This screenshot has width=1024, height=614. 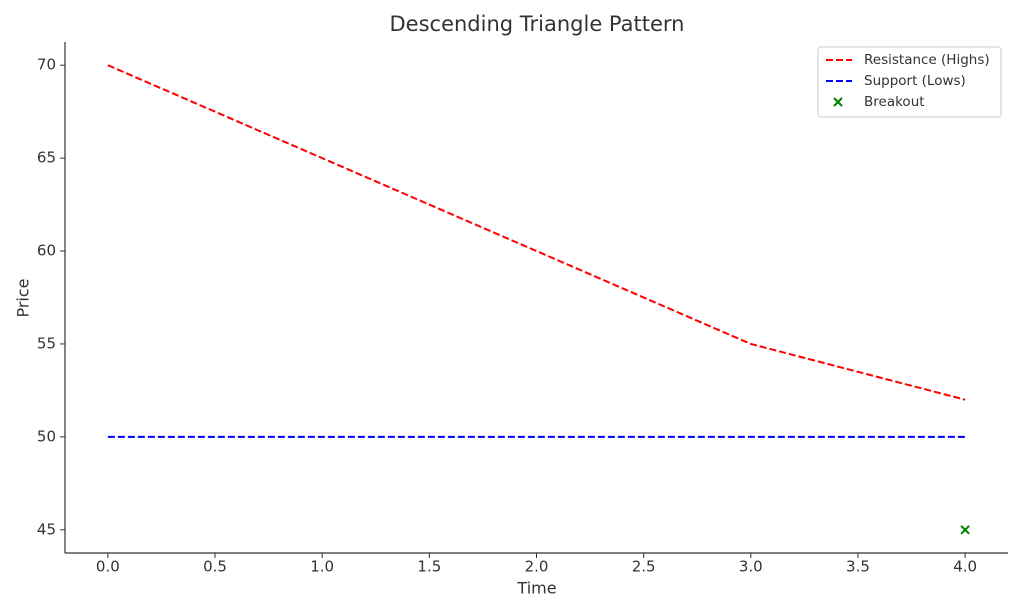 I want to click on legend: Resistance (Highs) Support (Lows) Breakout, so click(x=909, y=82).